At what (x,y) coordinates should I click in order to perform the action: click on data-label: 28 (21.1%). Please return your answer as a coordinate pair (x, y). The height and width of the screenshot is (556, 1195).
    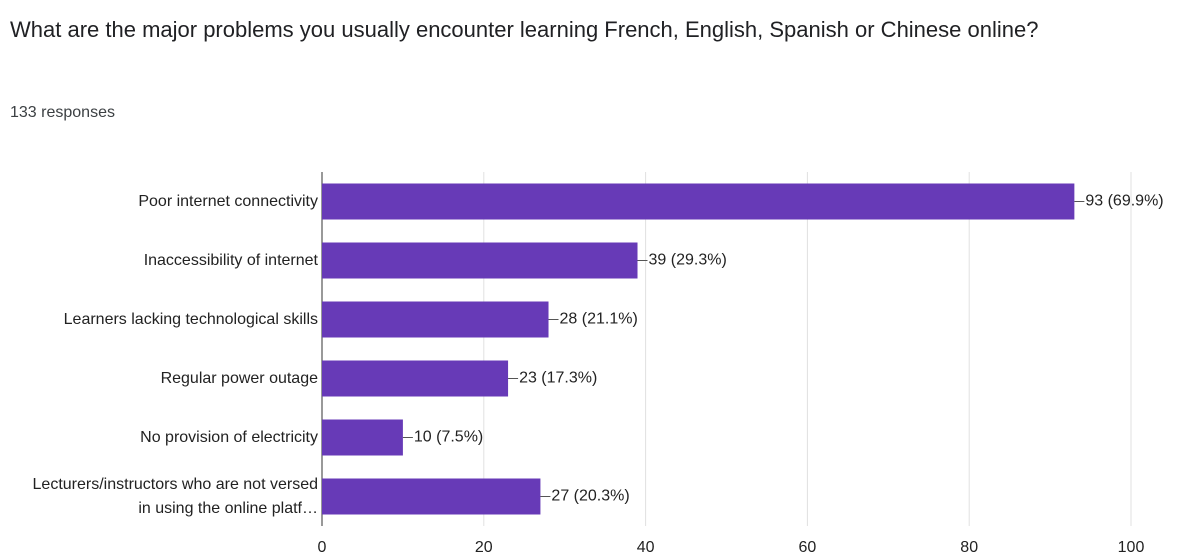
    Looking at the image, I should click on (599, 319).